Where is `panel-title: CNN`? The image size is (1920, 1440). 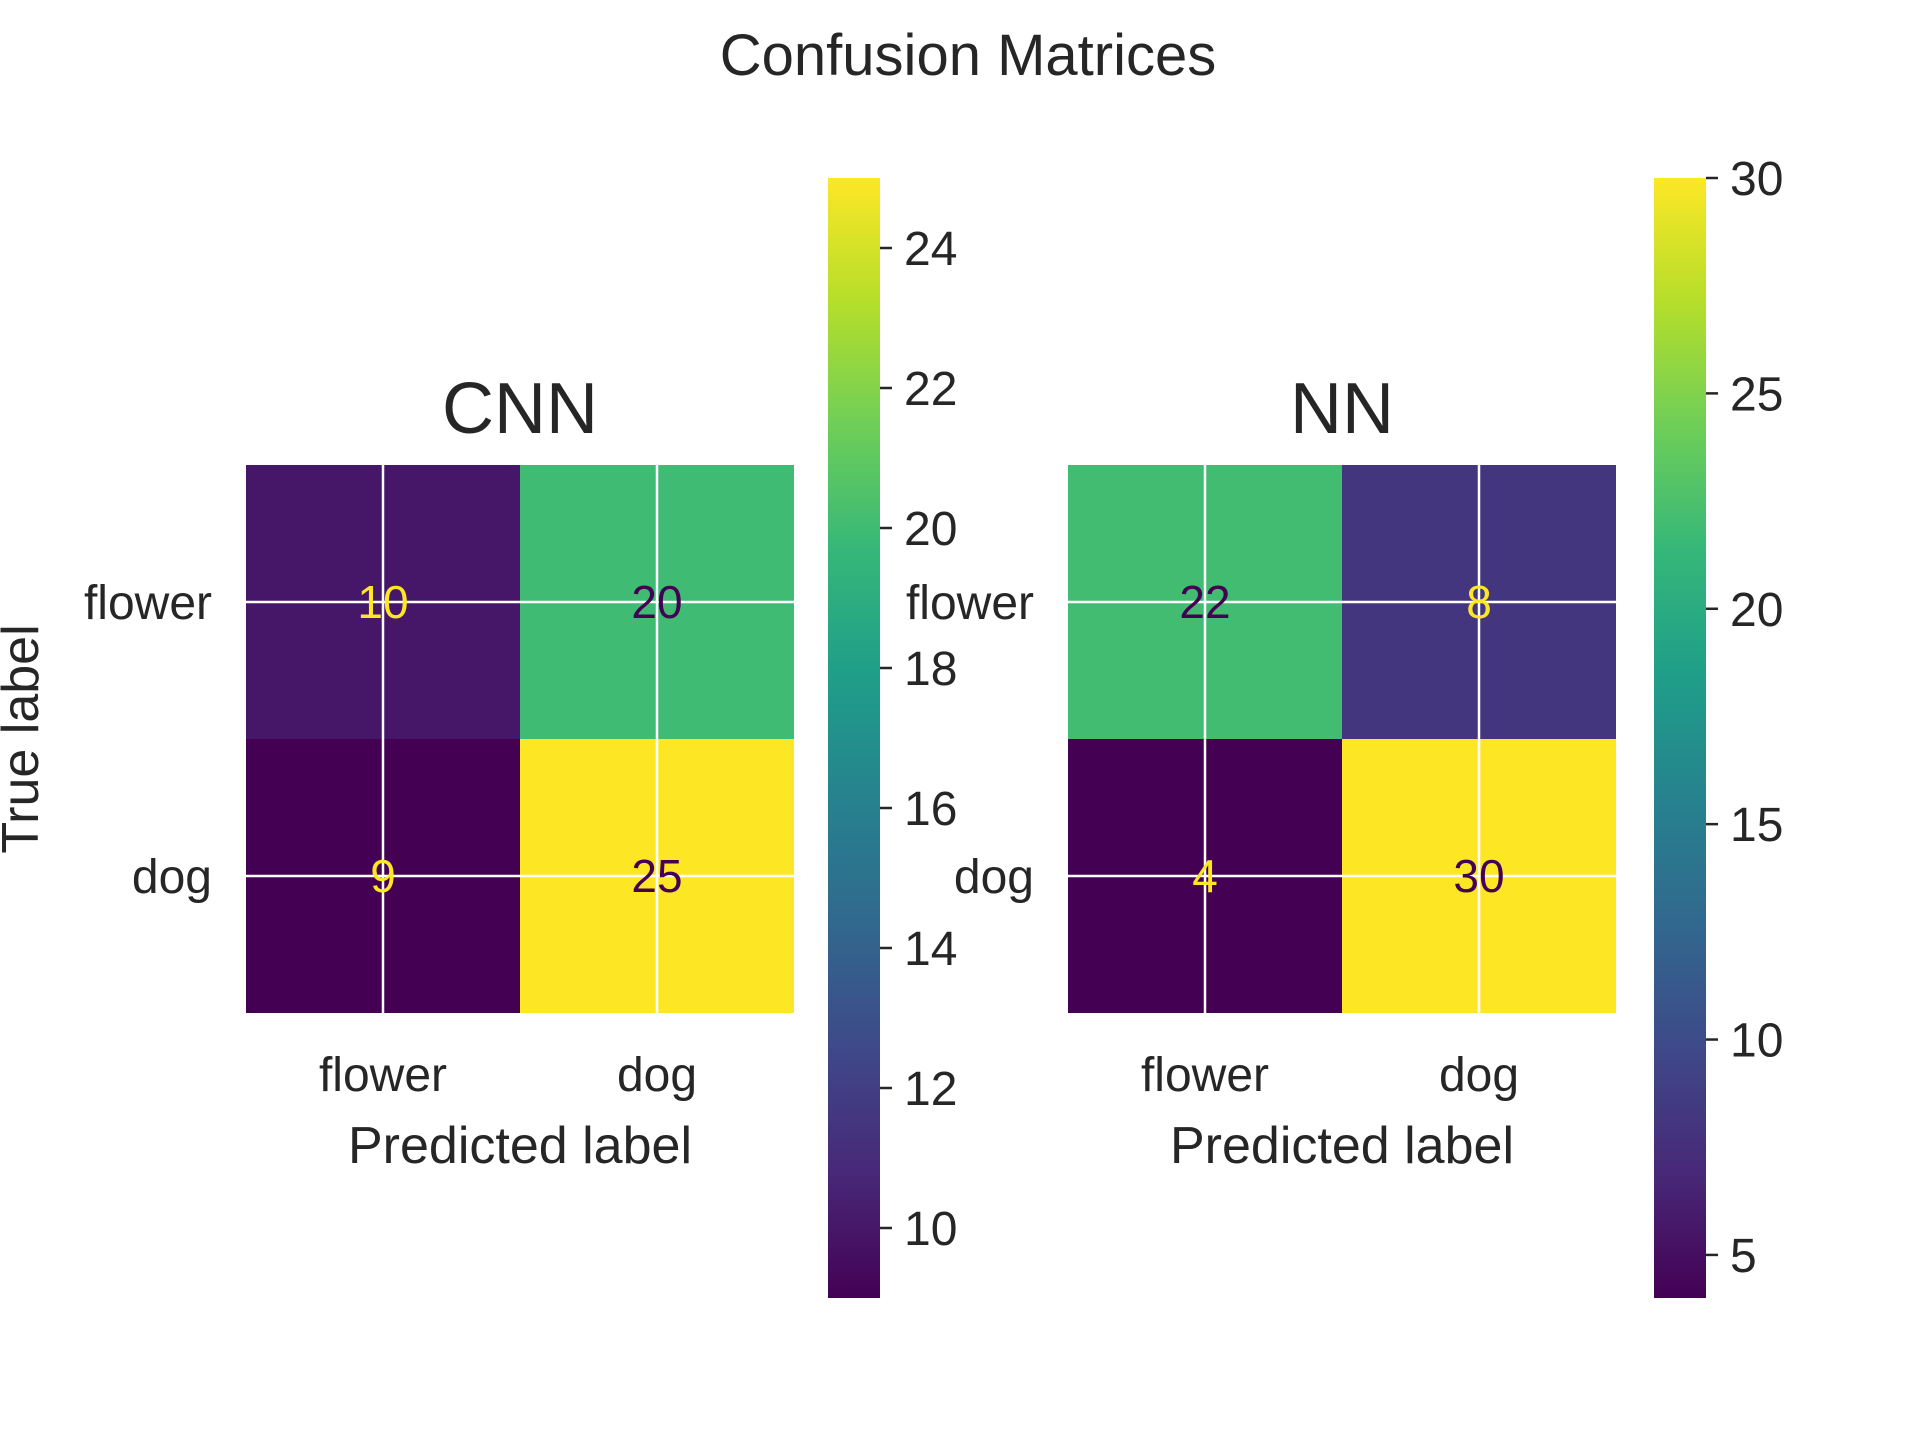 panel-title: CNN is located at coordinates (520, 409).